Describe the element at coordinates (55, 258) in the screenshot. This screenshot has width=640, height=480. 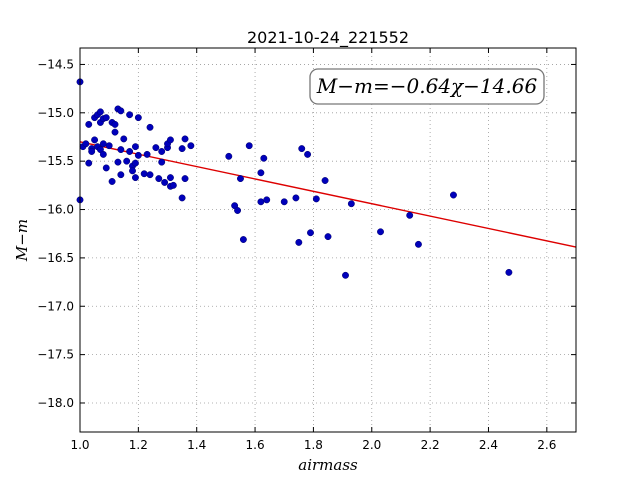
I see `y-tick-label: −16.5` at that location.